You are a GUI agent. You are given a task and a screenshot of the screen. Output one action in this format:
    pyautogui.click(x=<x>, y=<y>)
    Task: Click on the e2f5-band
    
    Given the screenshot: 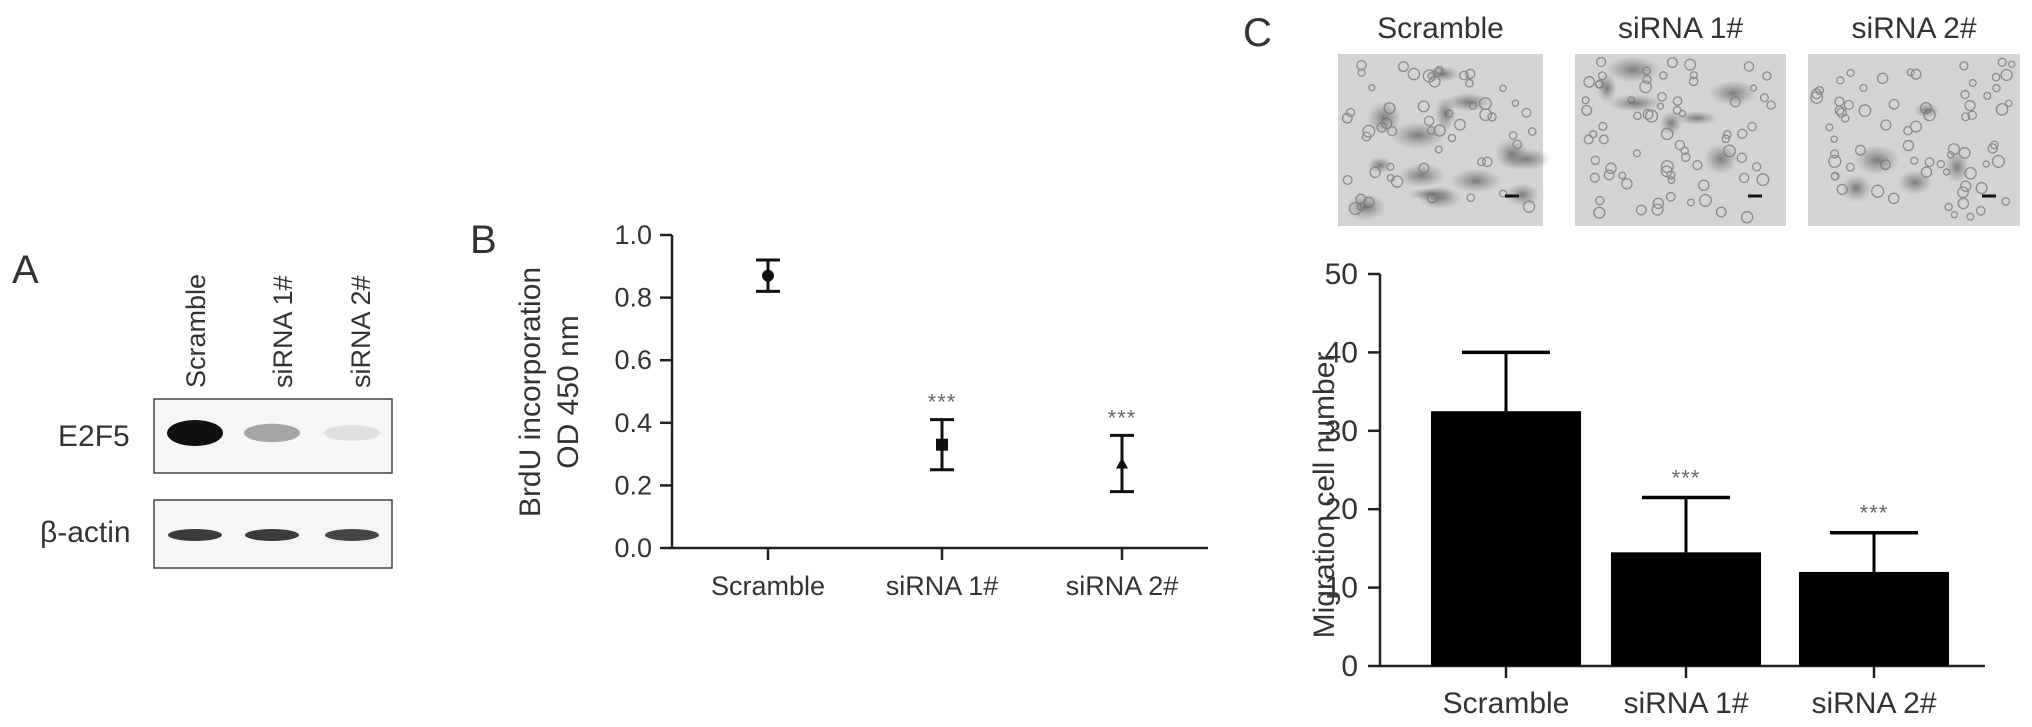 What is the action you would take?
    pyautogui.click(x=352, y=433)
    